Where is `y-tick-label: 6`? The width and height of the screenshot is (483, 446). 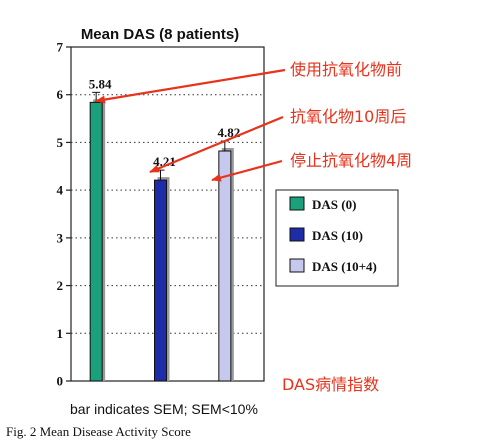
y-tick-label: 6 is located at coordinates (60, 94).